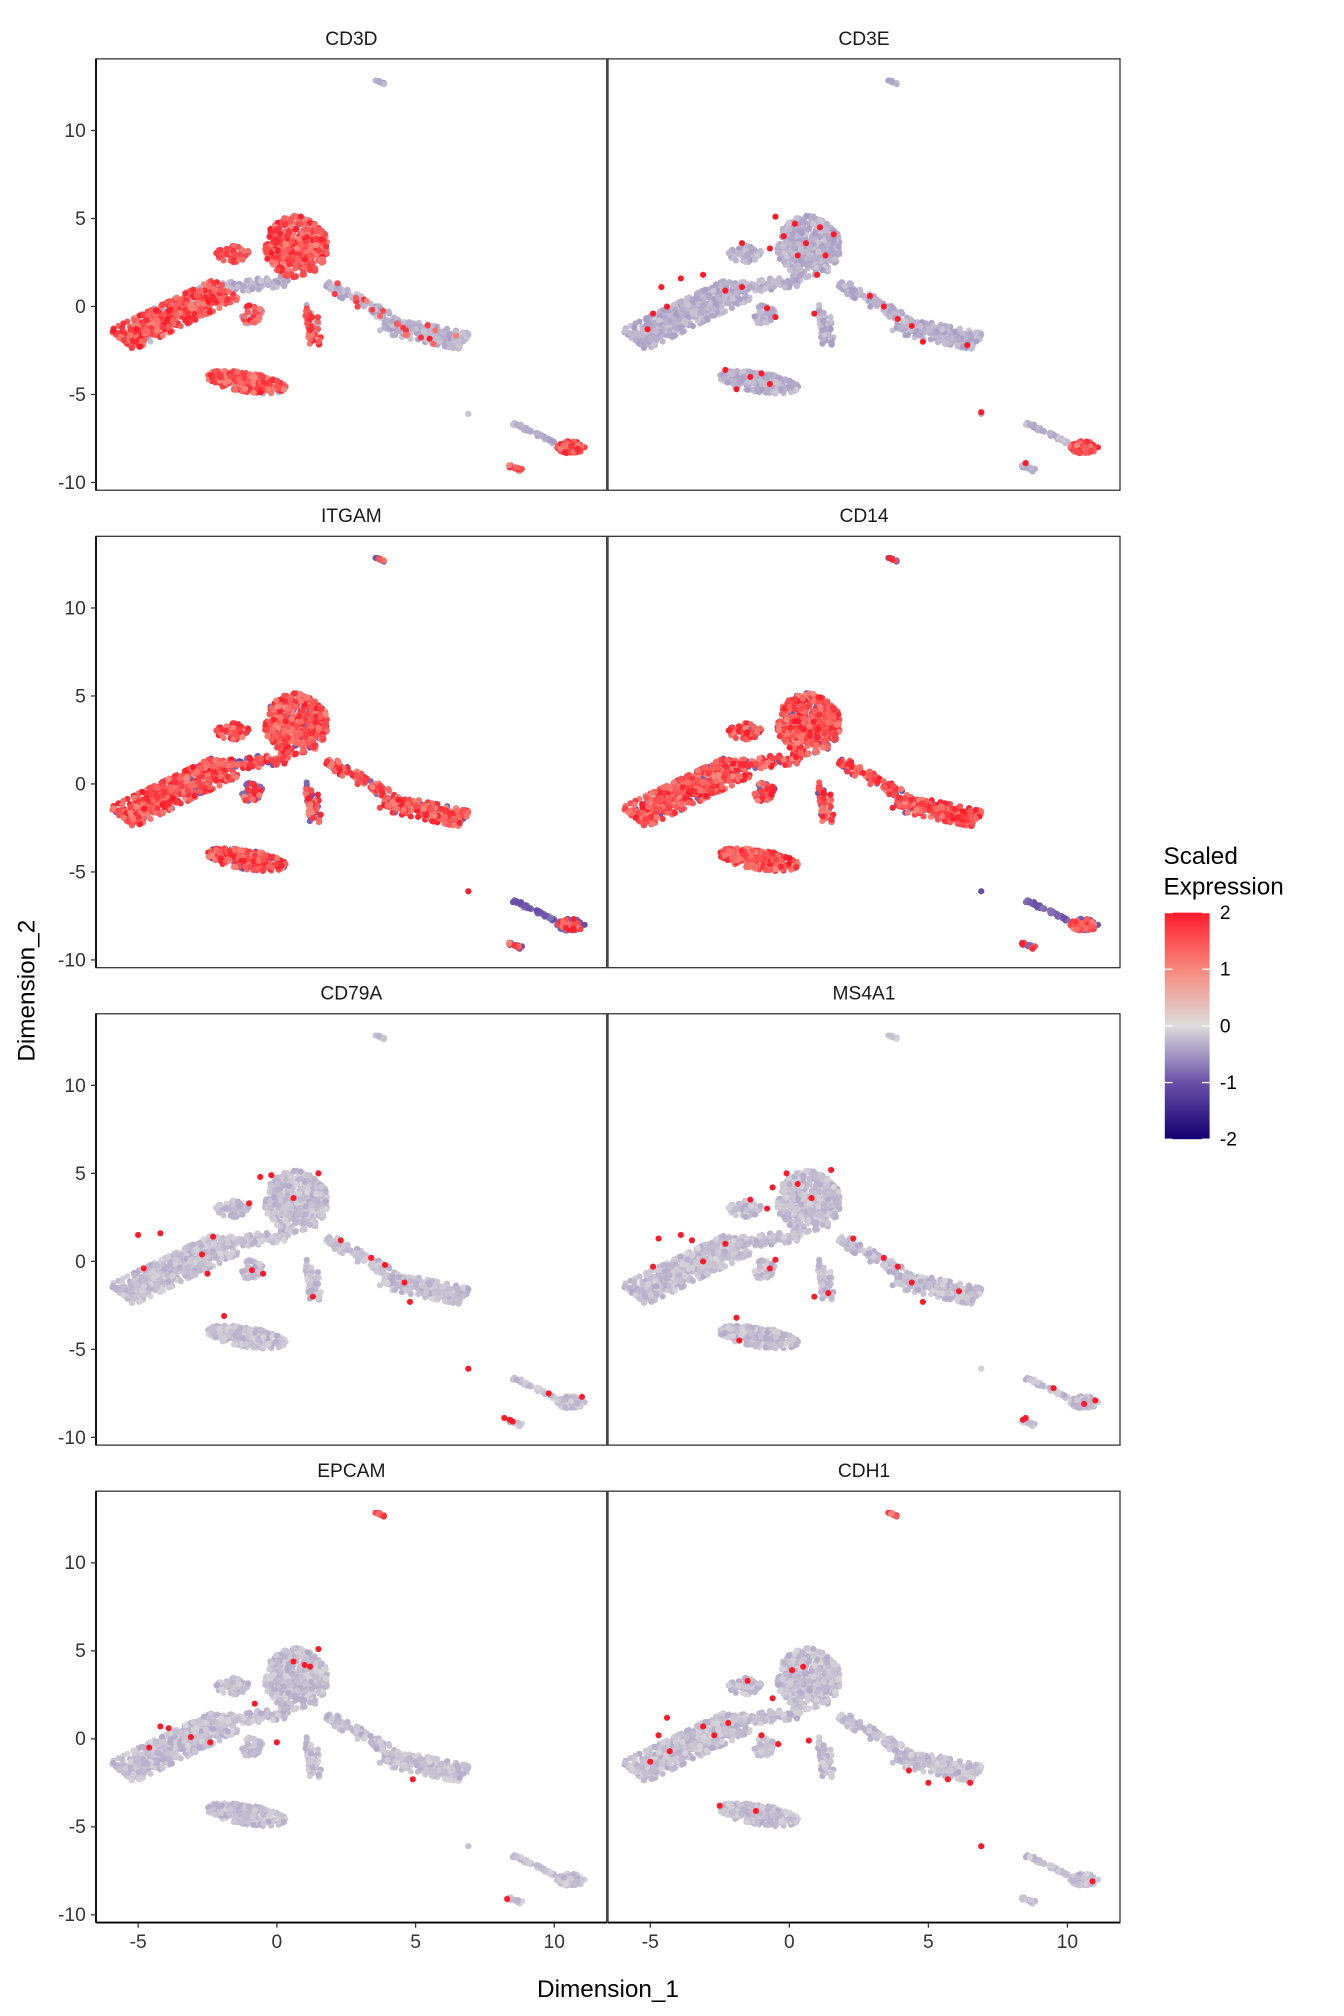 This screenshot has width=1344, height=2016. I want to click on panel-title: CD3D, so click(351, 39).